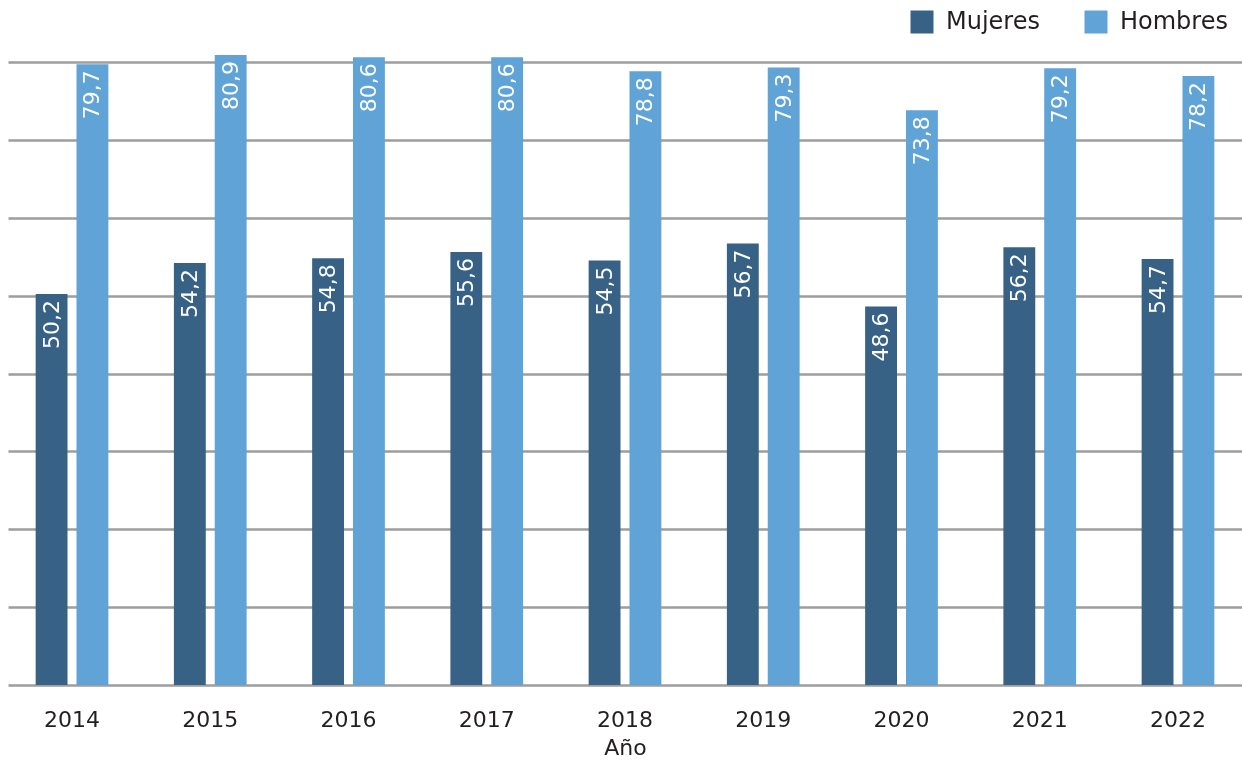  I want to click on x-tick-label: 2022, so click(1177, 719).